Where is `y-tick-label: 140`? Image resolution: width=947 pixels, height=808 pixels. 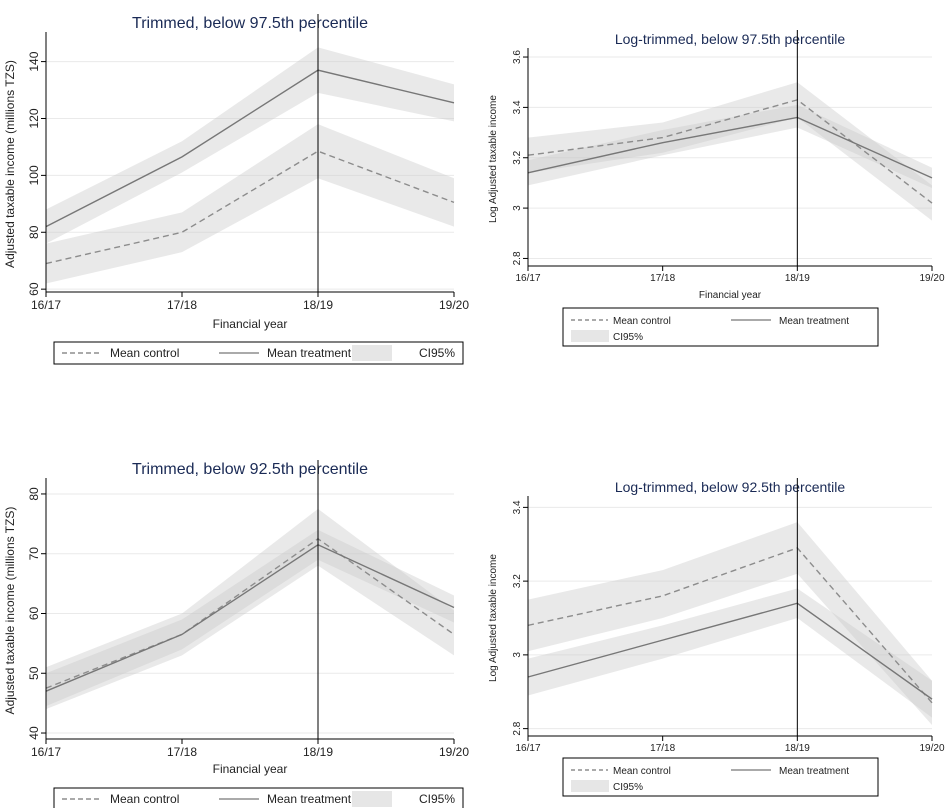
y-tick-label: 140 is located at coordinates (34, 61).